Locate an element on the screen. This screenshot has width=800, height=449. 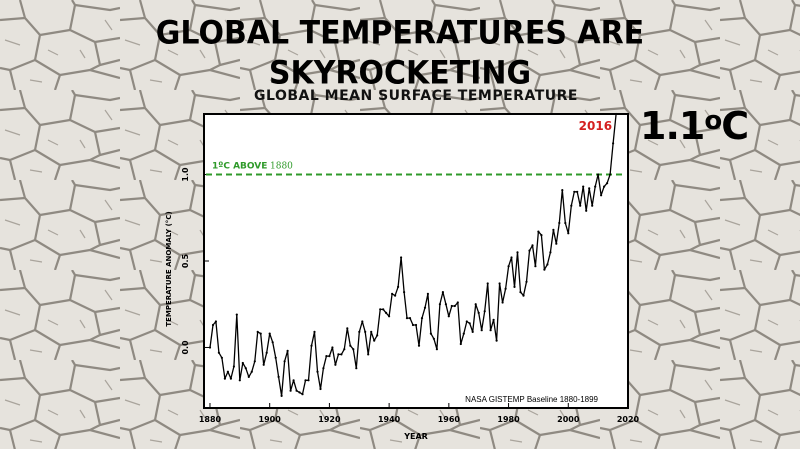
x-tick-label: 2020 is located at coordinates (628, 419).